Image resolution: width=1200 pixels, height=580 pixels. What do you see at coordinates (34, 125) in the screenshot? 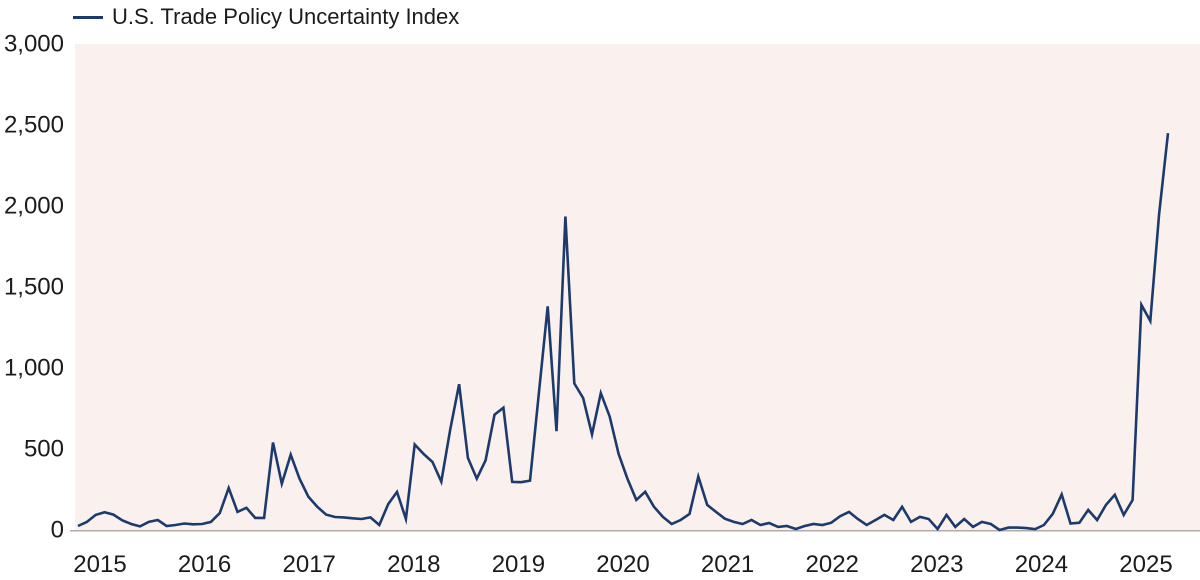
I see `y-axis-tick-label: 2,500` at bounding box center [34, 125].